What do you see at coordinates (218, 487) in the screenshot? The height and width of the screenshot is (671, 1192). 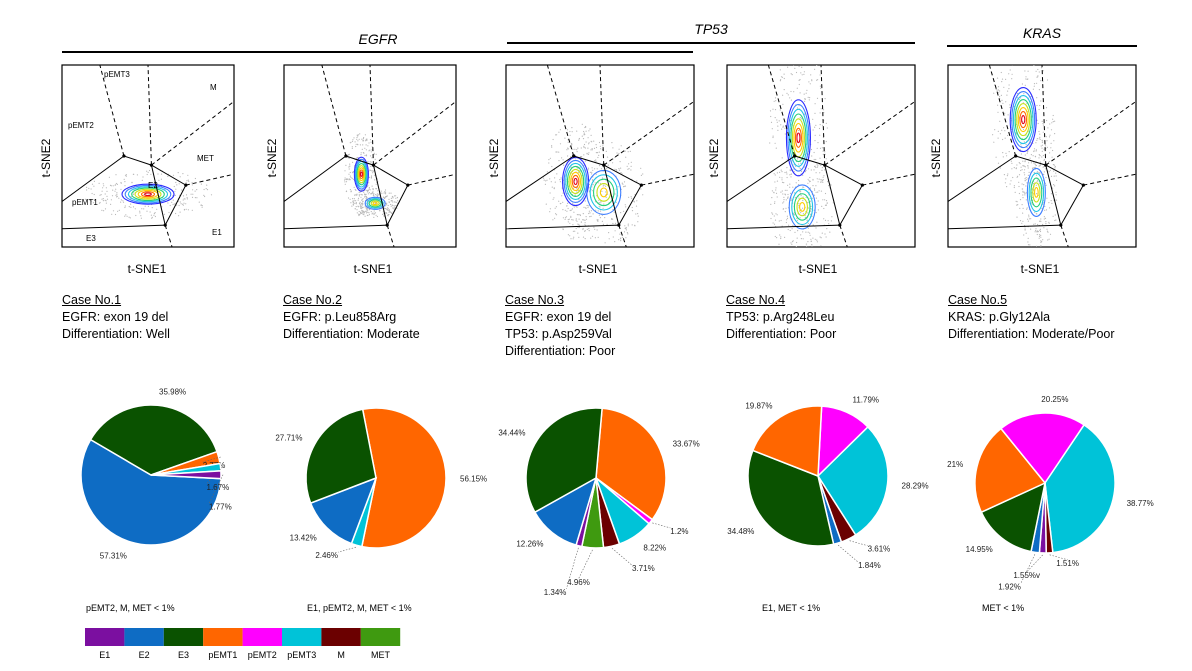 I see `pie-label-pemt3: 1.67%` at bounding box center [218, 487].